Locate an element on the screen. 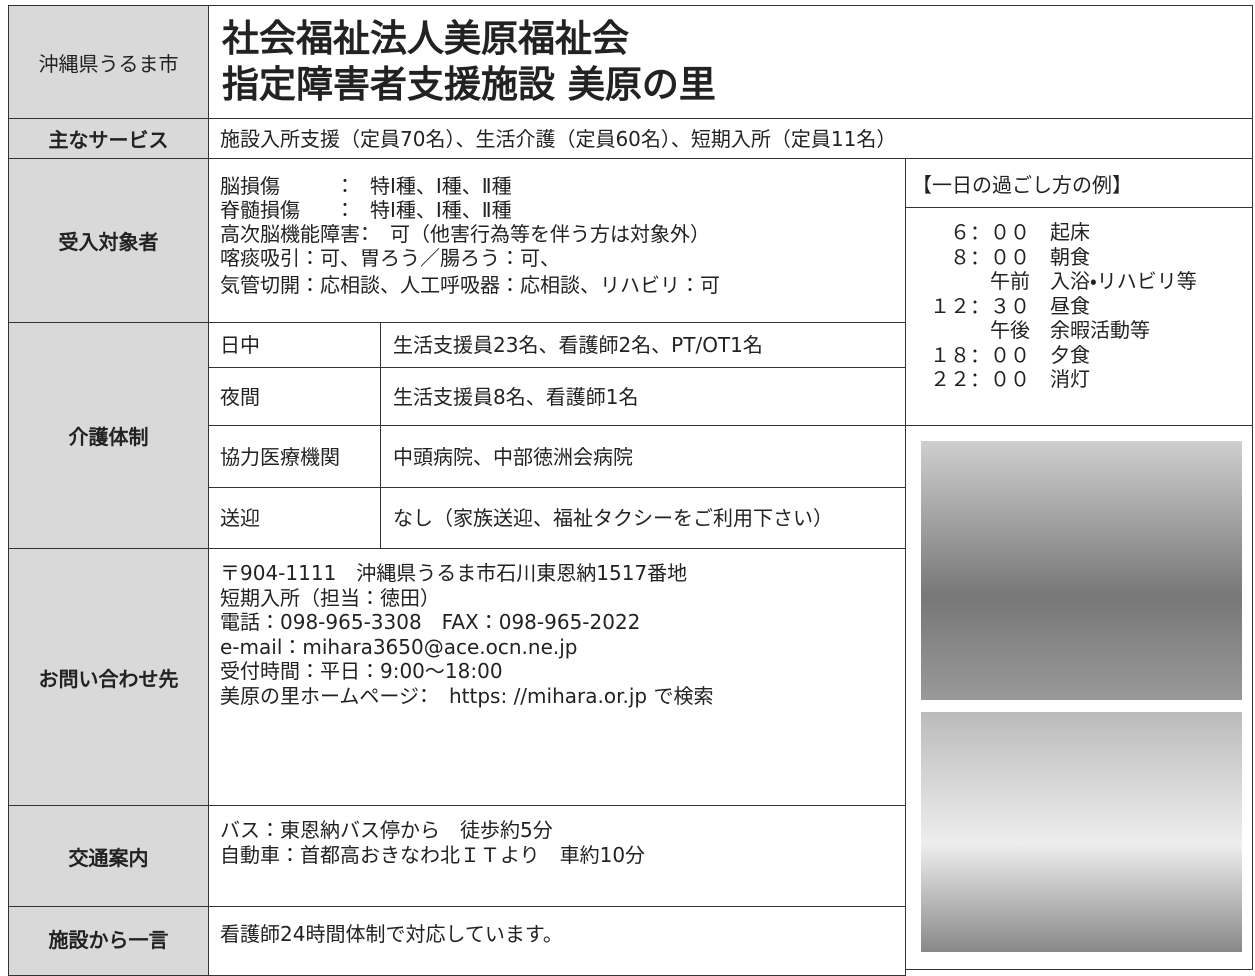 The height and width of the screenshot is (976, 1255). label-text: 主なサービス is located at coordinates (108, 140).